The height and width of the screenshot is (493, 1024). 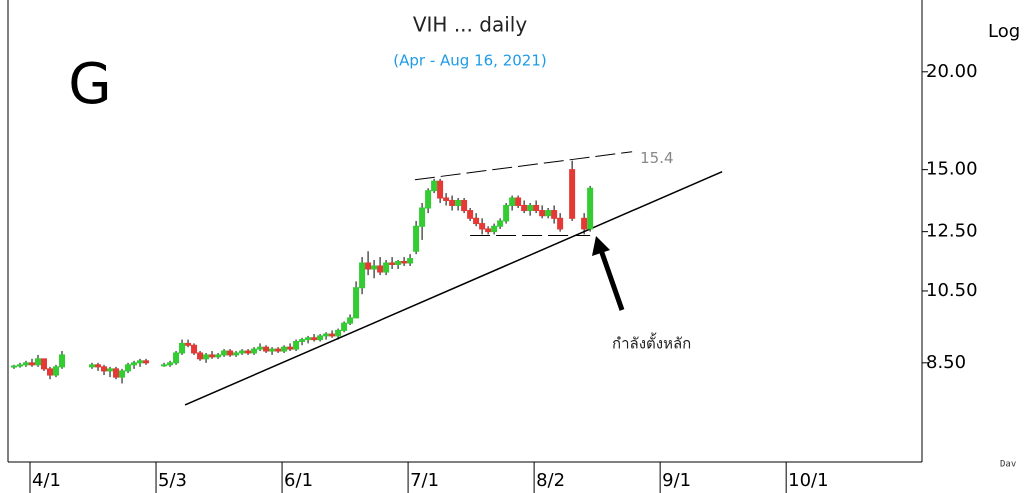 I want to click on x-tick-label: 7/1, so click(x=424, y=480).